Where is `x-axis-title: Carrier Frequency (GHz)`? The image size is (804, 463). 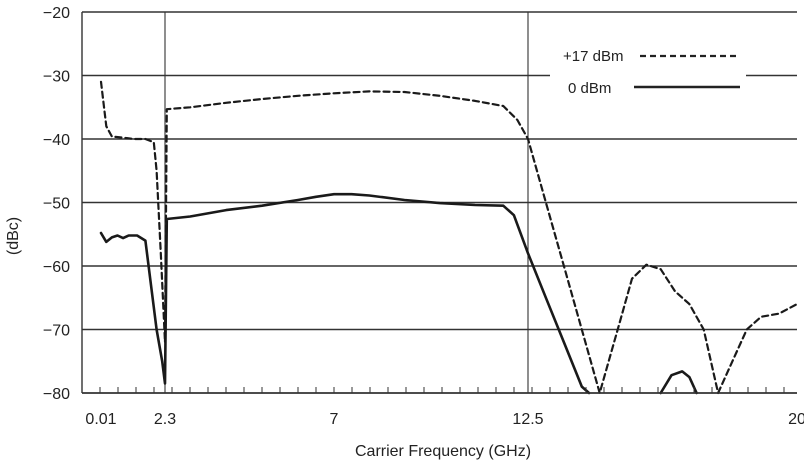 x-axis-title: Carrier Frequency (GHz) is located at coordinates (443, 451).